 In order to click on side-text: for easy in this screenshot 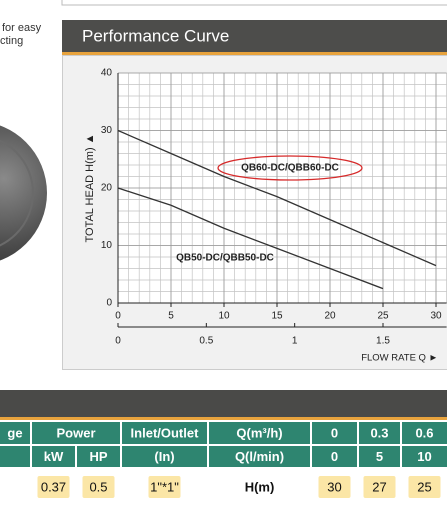, I will do `click(22, 28)`.